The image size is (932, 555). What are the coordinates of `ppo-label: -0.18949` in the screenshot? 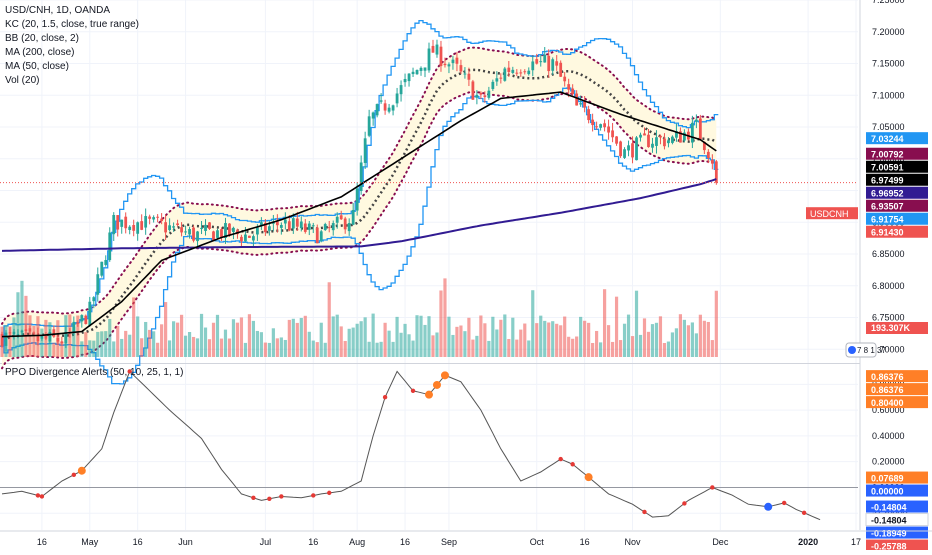 It's located at (889, 534).